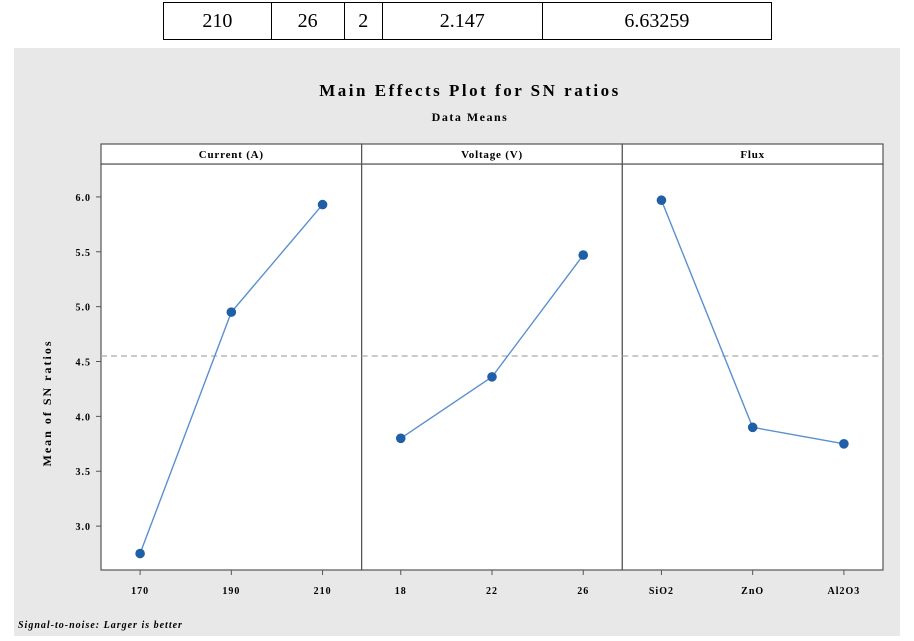 The height and width of the screenshot is (641, 914). What do you see at coordinates (492, 155) in the screenshot?
I see `panel-label: Voltage (V)` at bounding box center [492, 155].